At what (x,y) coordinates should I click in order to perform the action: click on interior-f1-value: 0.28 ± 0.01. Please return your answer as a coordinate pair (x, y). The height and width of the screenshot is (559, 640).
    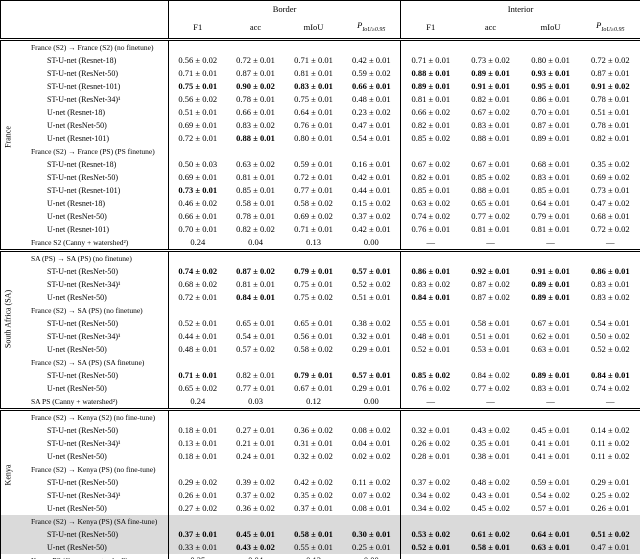
    Looking at the image, I should click on (430, 456).